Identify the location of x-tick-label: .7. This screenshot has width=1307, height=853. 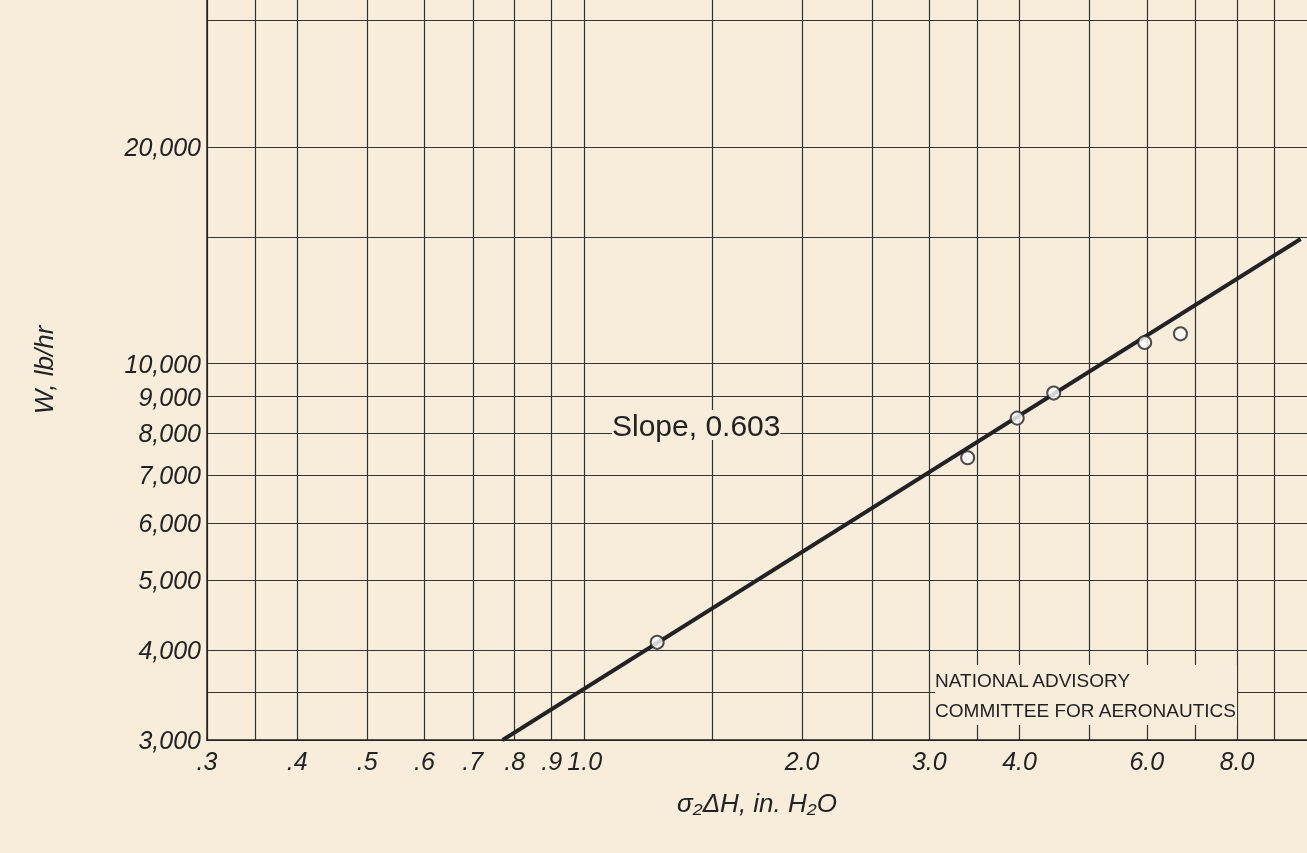
(473, 760).